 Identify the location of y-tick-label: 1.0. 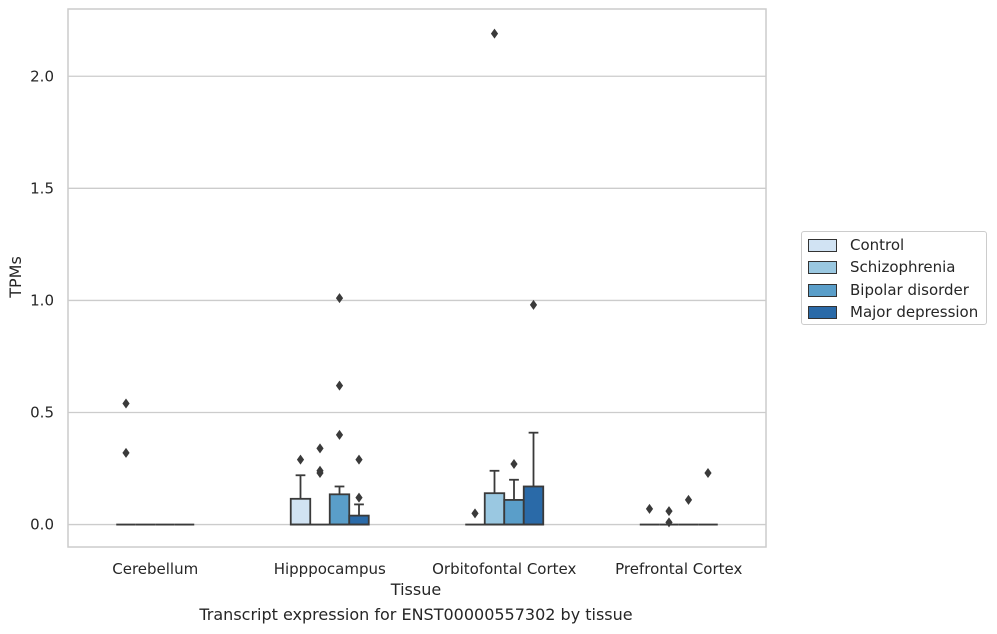
(42, 300).